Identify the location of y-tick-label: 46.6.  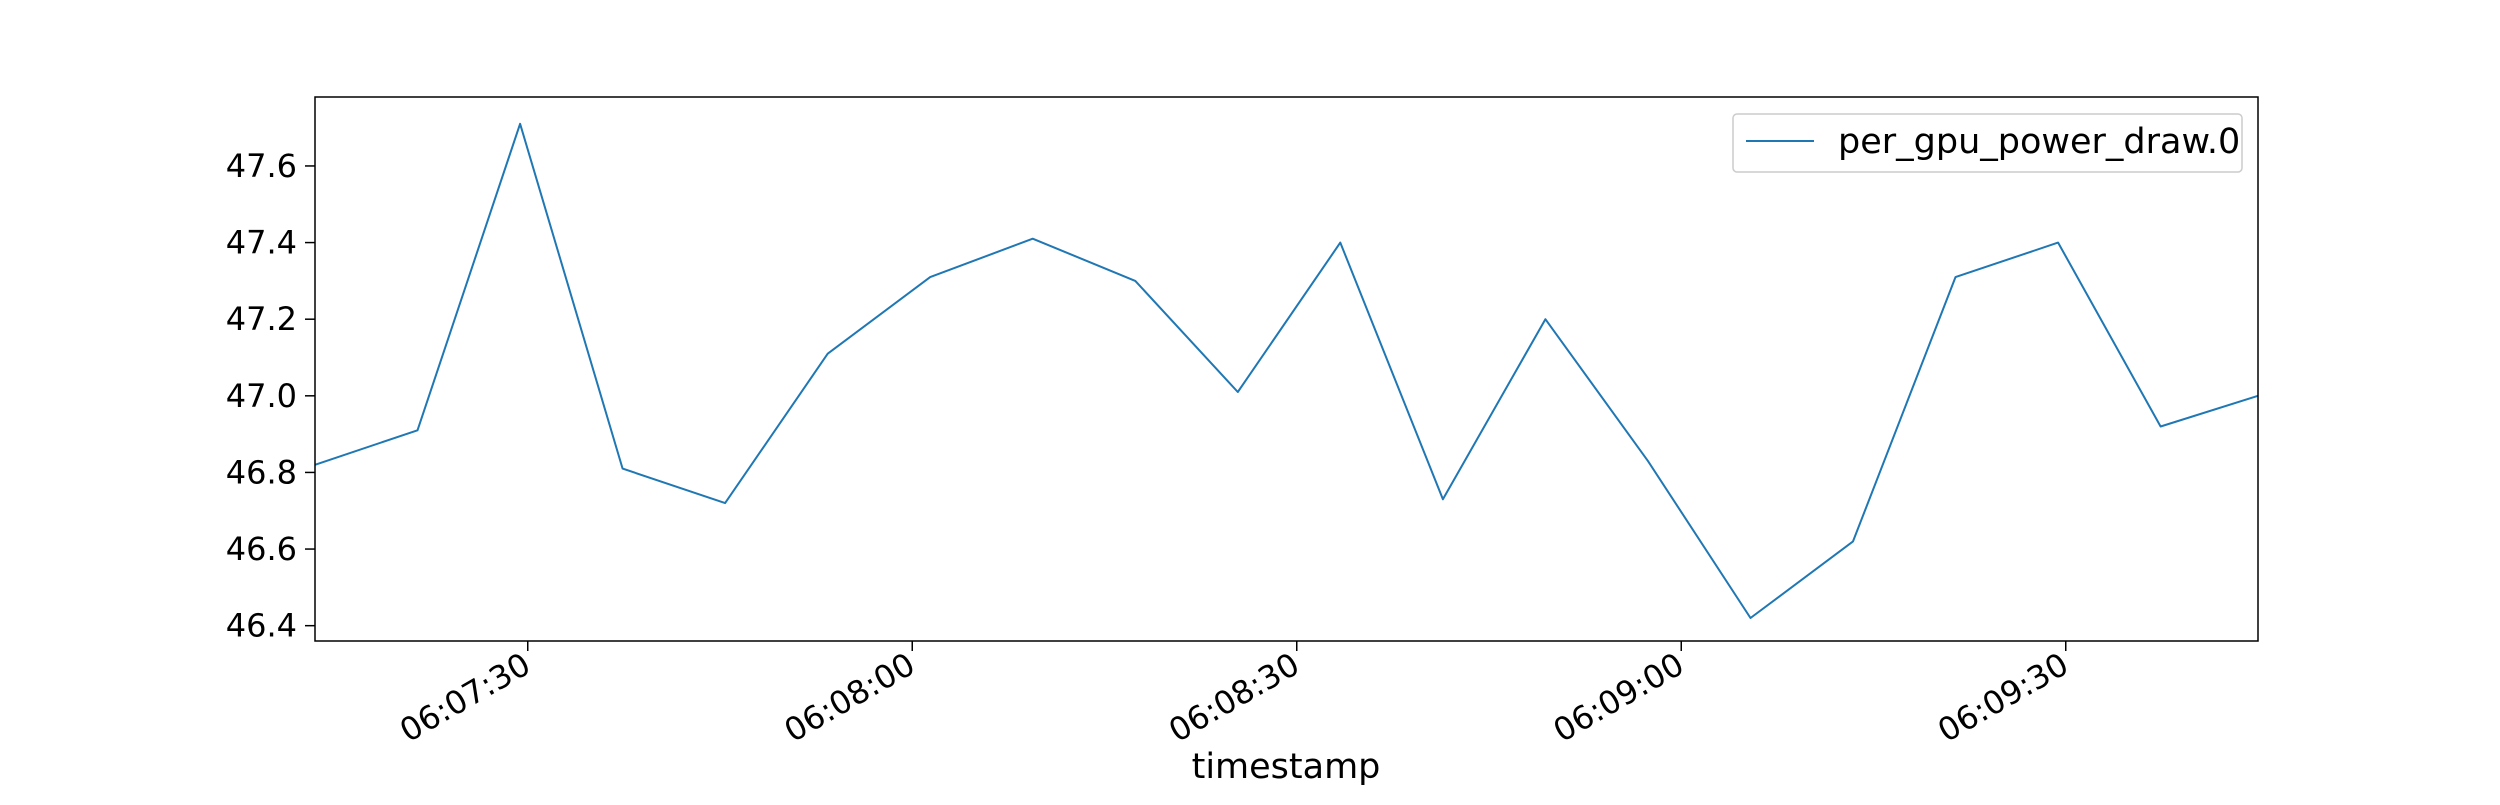
(261, 549).